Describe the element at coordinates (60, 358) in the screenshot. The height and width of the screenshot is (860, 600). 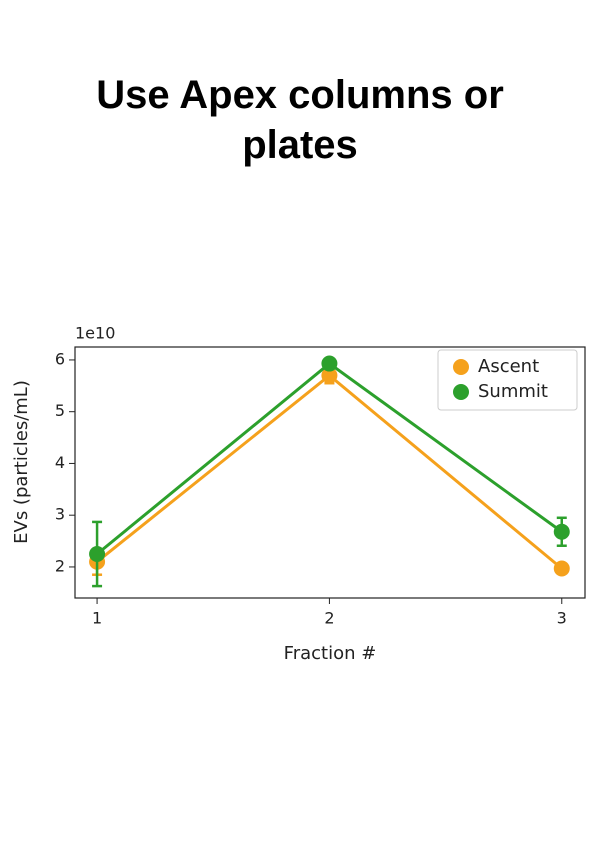
I see `y-tick-label: 6` at that location.